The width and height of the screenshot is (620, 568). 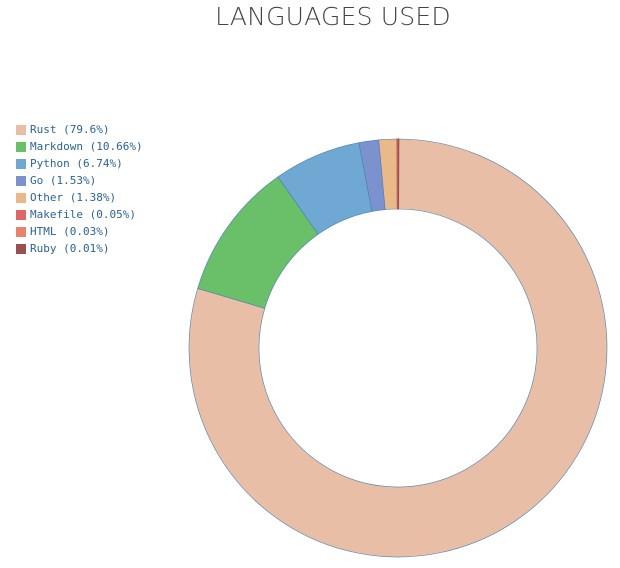 I want to click on legend-label: Markdown (10.66%), so click(x=86, y=146).